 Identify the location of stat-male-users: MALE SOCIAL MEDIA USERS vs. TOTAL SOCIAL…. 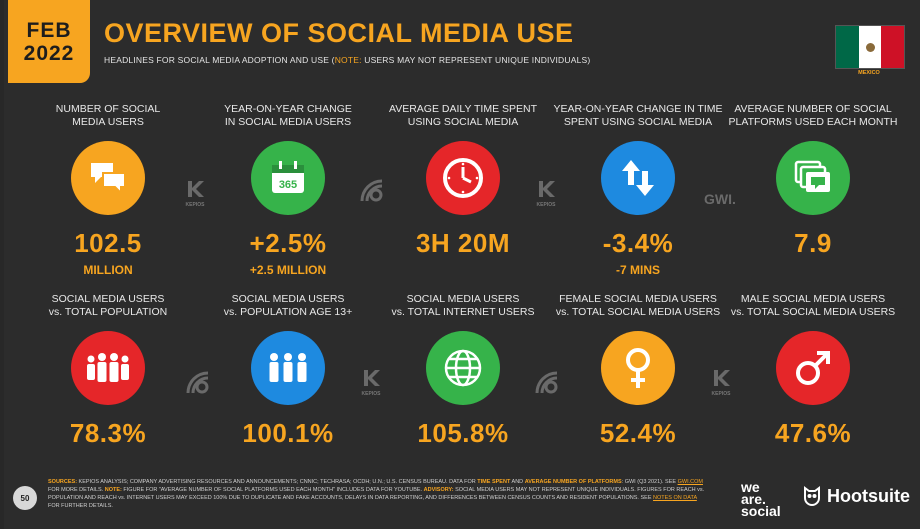
(813, 371).